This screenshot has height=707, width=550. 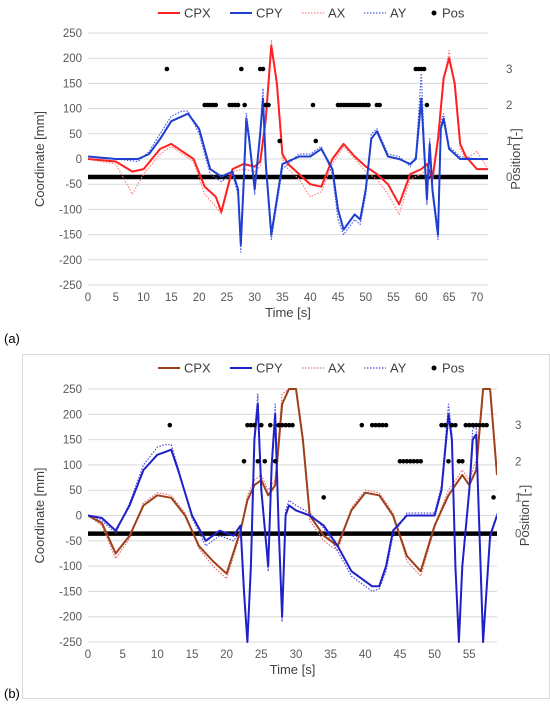 What do you see at coordinates (79, 517) in the screenshot?
I see `y-tick-label: 0` at bounding box center [79, 517].